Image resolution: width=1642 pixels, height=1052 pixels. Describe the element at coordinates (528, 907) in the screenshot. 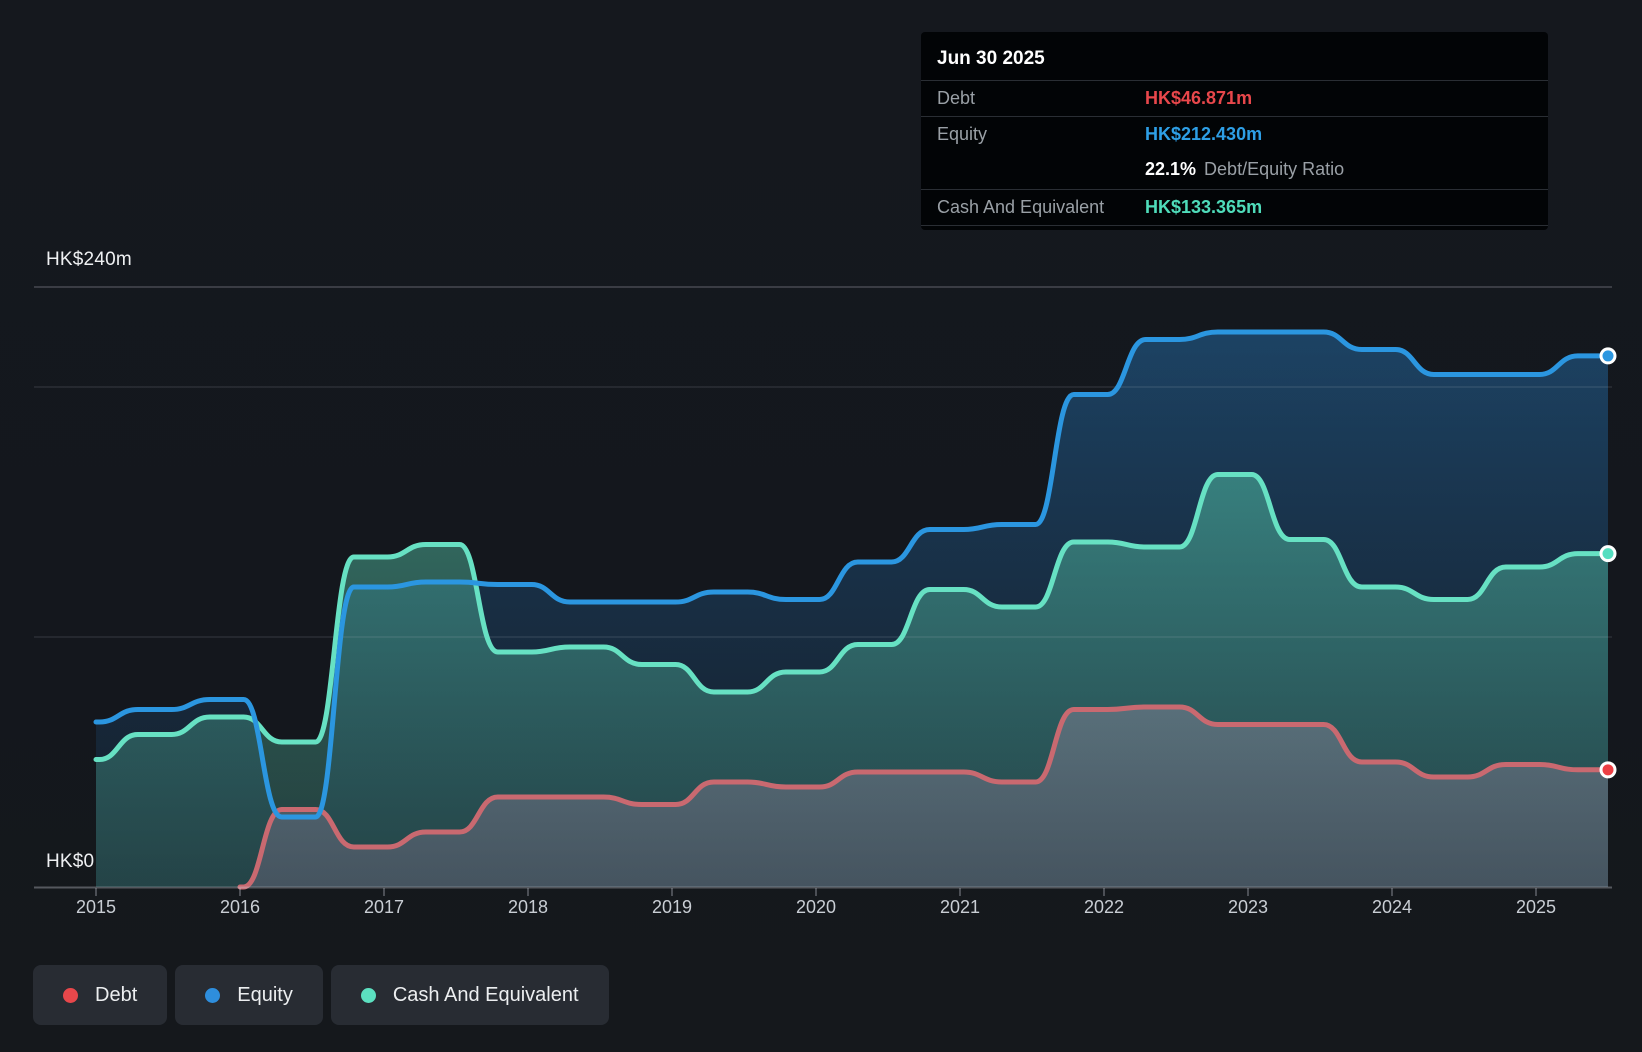

I see `x-axis-year-label-2018: 2018` at that location.